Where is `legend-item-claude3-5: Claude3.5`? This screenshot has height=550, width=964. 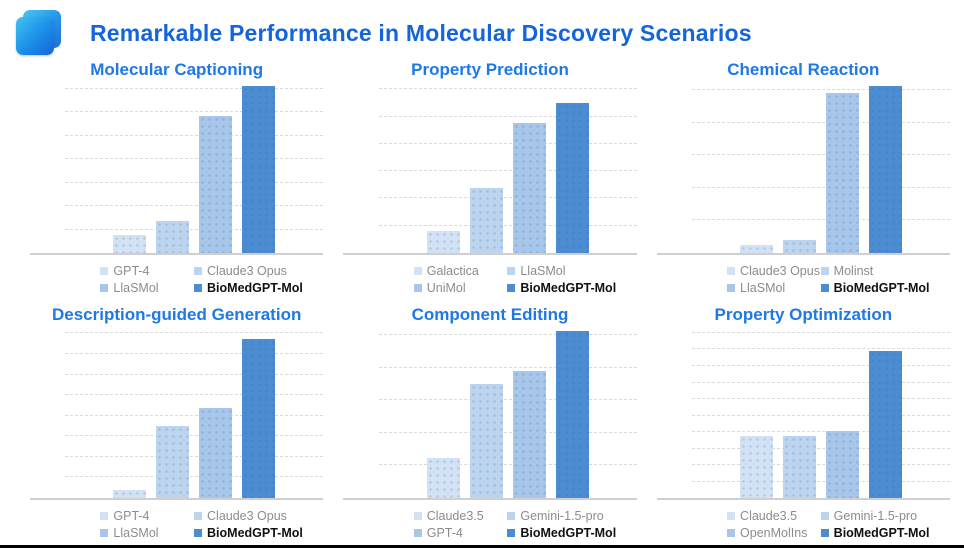 legend-item-claude3-5: Claude3.5 is located at coordinates (460, 516).